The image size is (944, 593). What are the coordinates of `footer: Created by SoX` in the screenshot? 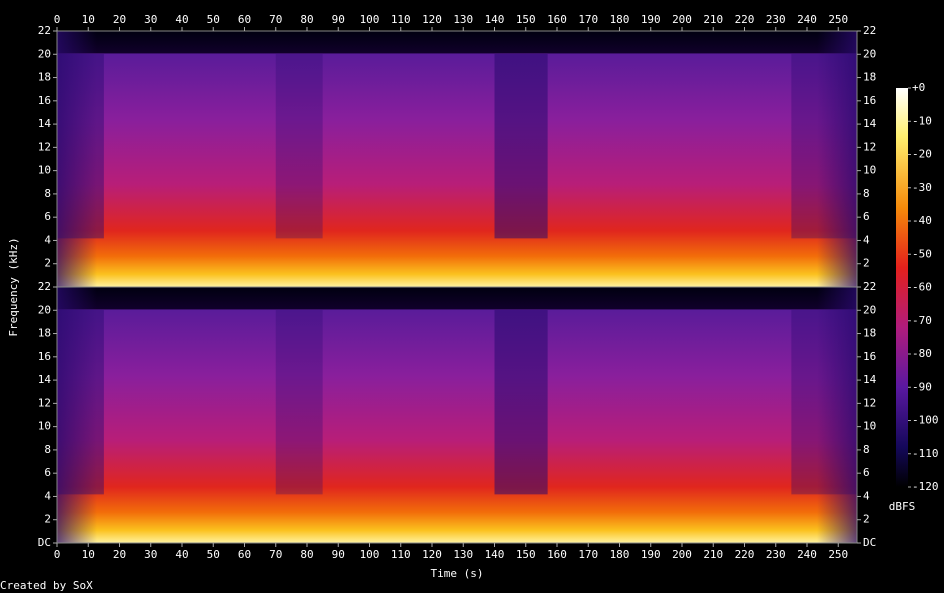 It's located at (46, 585).